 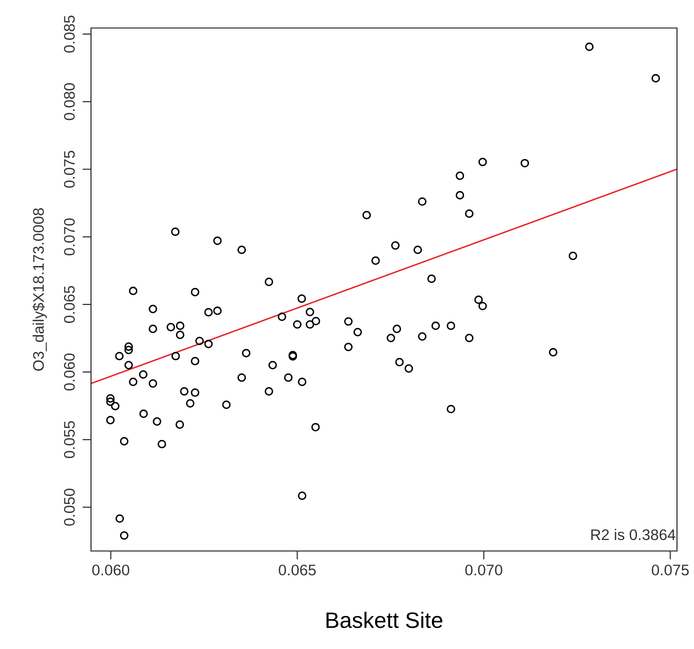 I want to click on y-axis-title: O3_daily$X18.173.0008, so click(x=39, y=289).